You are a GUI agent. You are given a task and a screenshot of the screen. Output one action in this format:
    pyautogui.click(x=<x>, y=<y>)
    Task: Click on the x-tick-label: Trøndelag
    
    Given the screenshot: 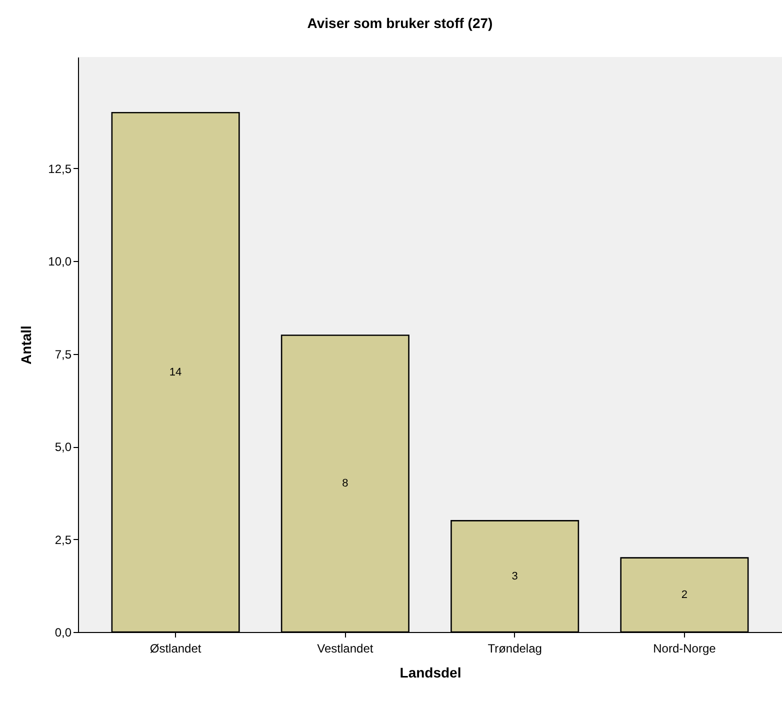 What is the action you would take?
    pyautogui.click(x=515, y=649)
    